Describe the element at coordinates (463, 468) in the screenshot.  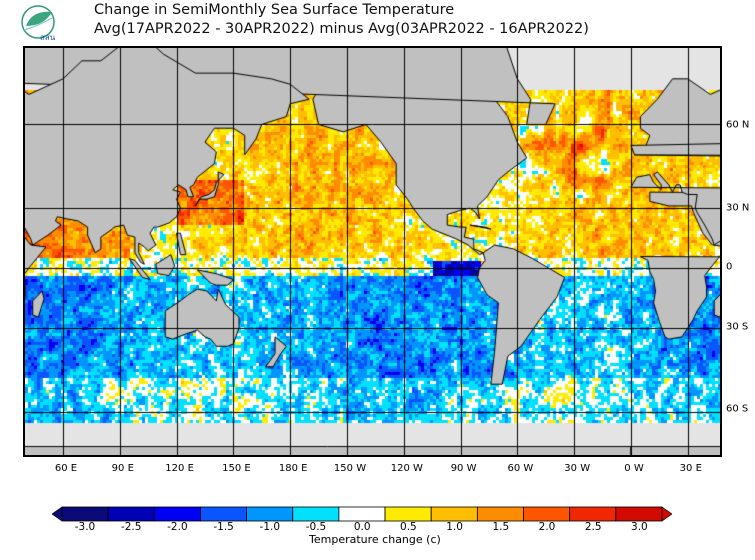
I see `lon-label: 90 W` at that location.